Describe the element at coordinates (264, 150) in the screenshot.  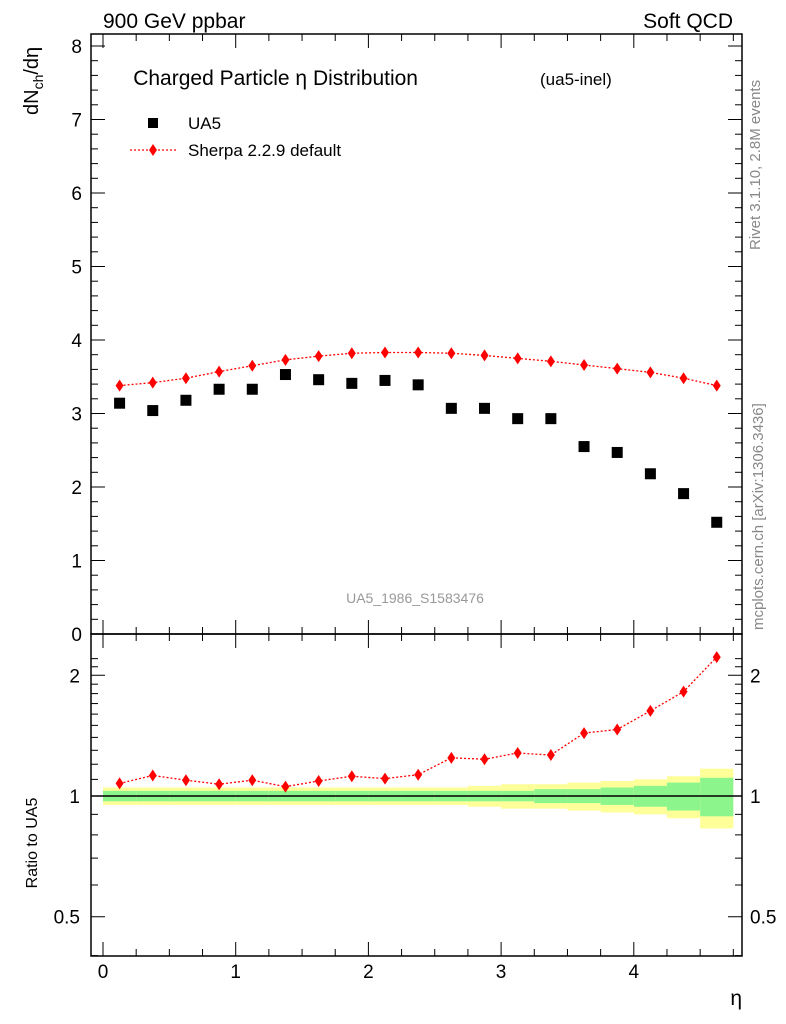
I see `legend-sherpa-label: Sherpa 2.2.9 default` at that location.